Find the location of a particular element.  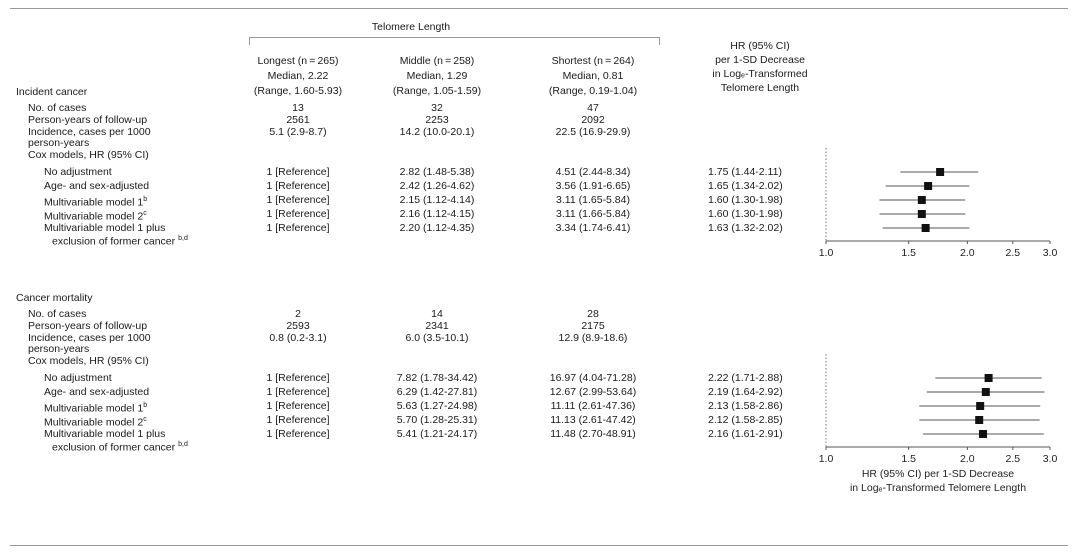

hr-value: 1.65 (1.34-2.02) is located at coordinates (745, 186).